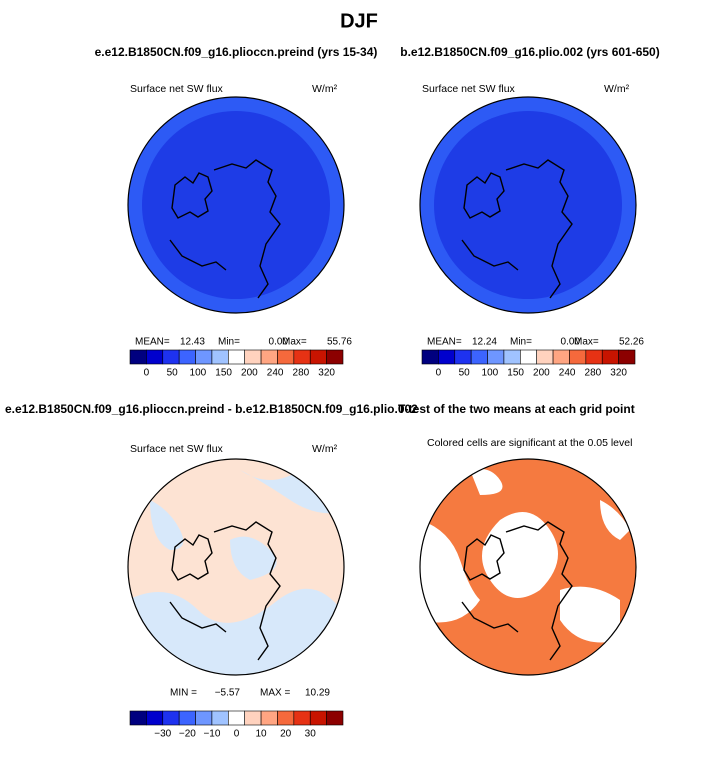  What do you see at coordinates (484, 342) in the screenshot?
I see `stat-value: 12.24` at bounding box center [484, 342].